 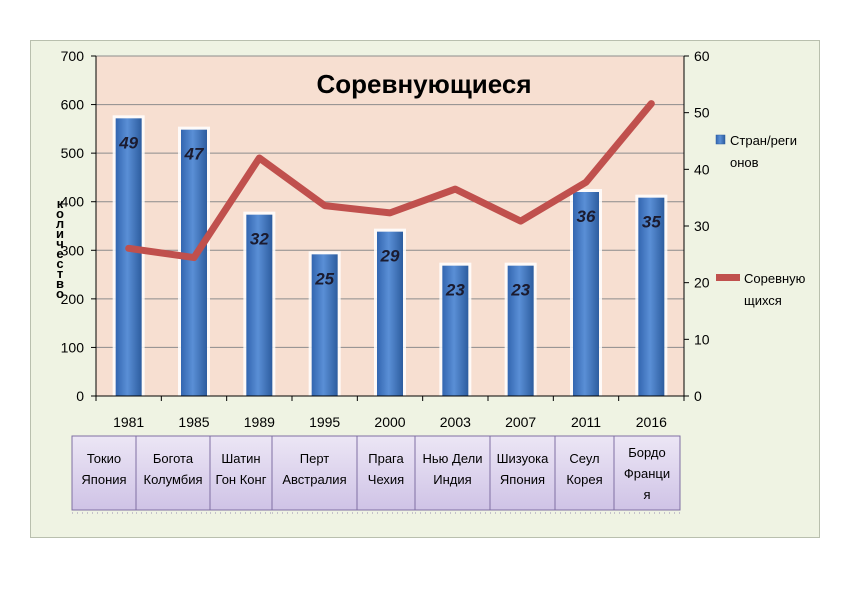 What do you see at coordinates (386, 479) in the screenshot?
I see `location-cell-text: Чехия` at bounding box center [386, 479].